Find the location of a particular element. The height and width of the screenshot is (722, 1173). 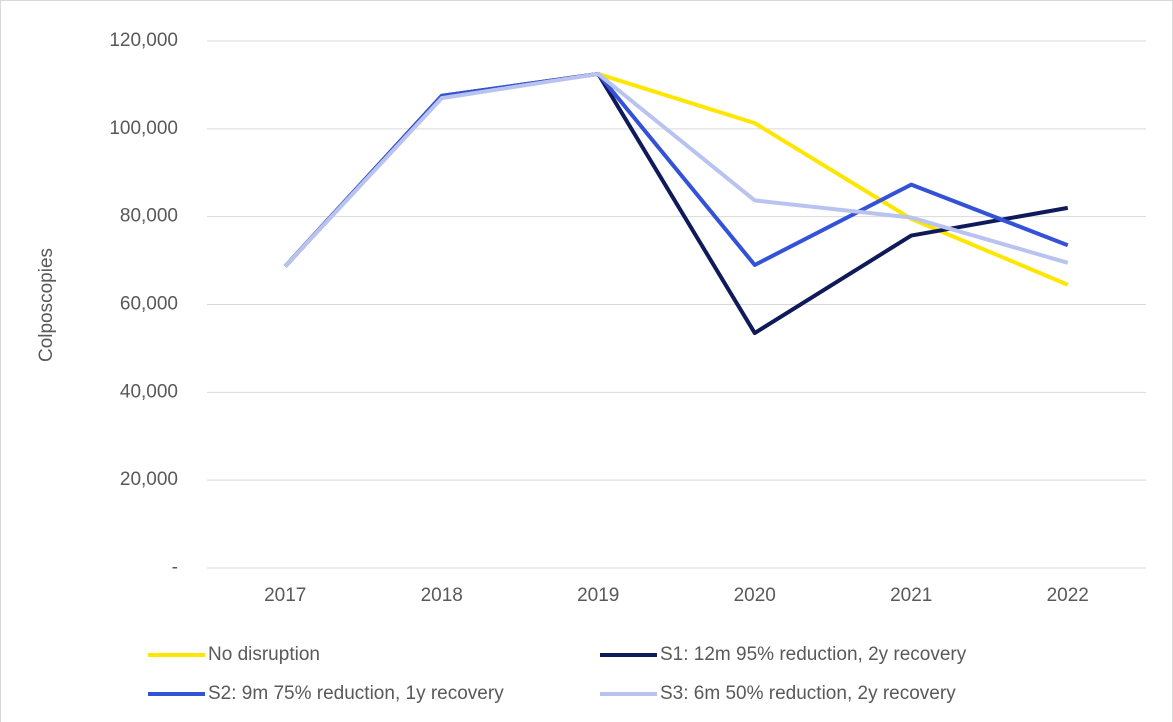

legend-label: S3: 6m 50% reduction, 2y recovery is located at coordinates (808, 693).